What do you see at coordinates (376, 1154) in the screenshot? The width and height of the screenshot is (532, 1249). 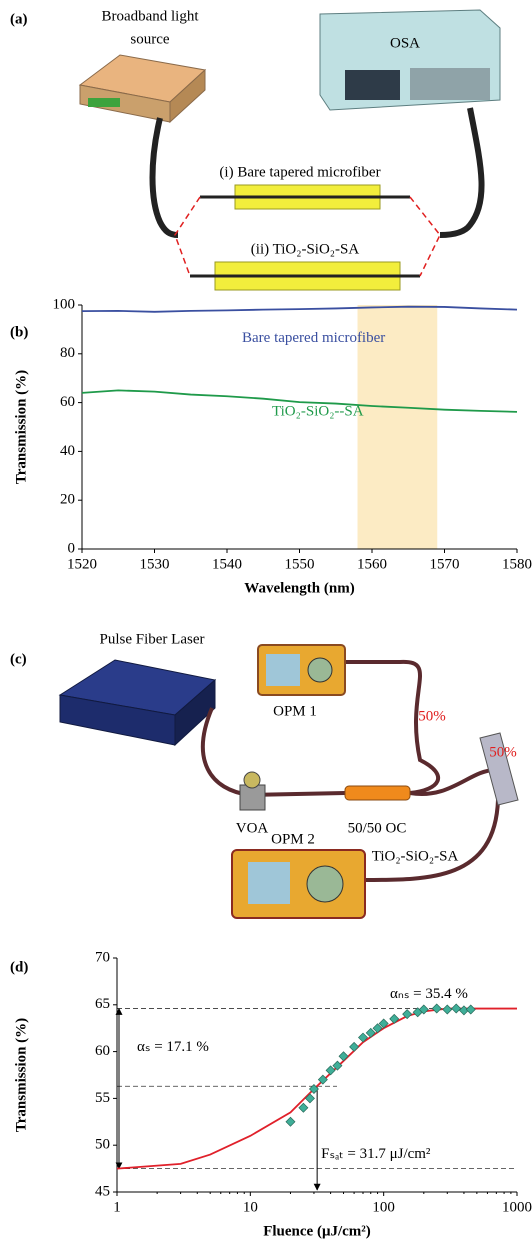 I see `annotation: Fₛₐₜ = 31.7 μJ/cm²` at bounding box center [376, 1154].